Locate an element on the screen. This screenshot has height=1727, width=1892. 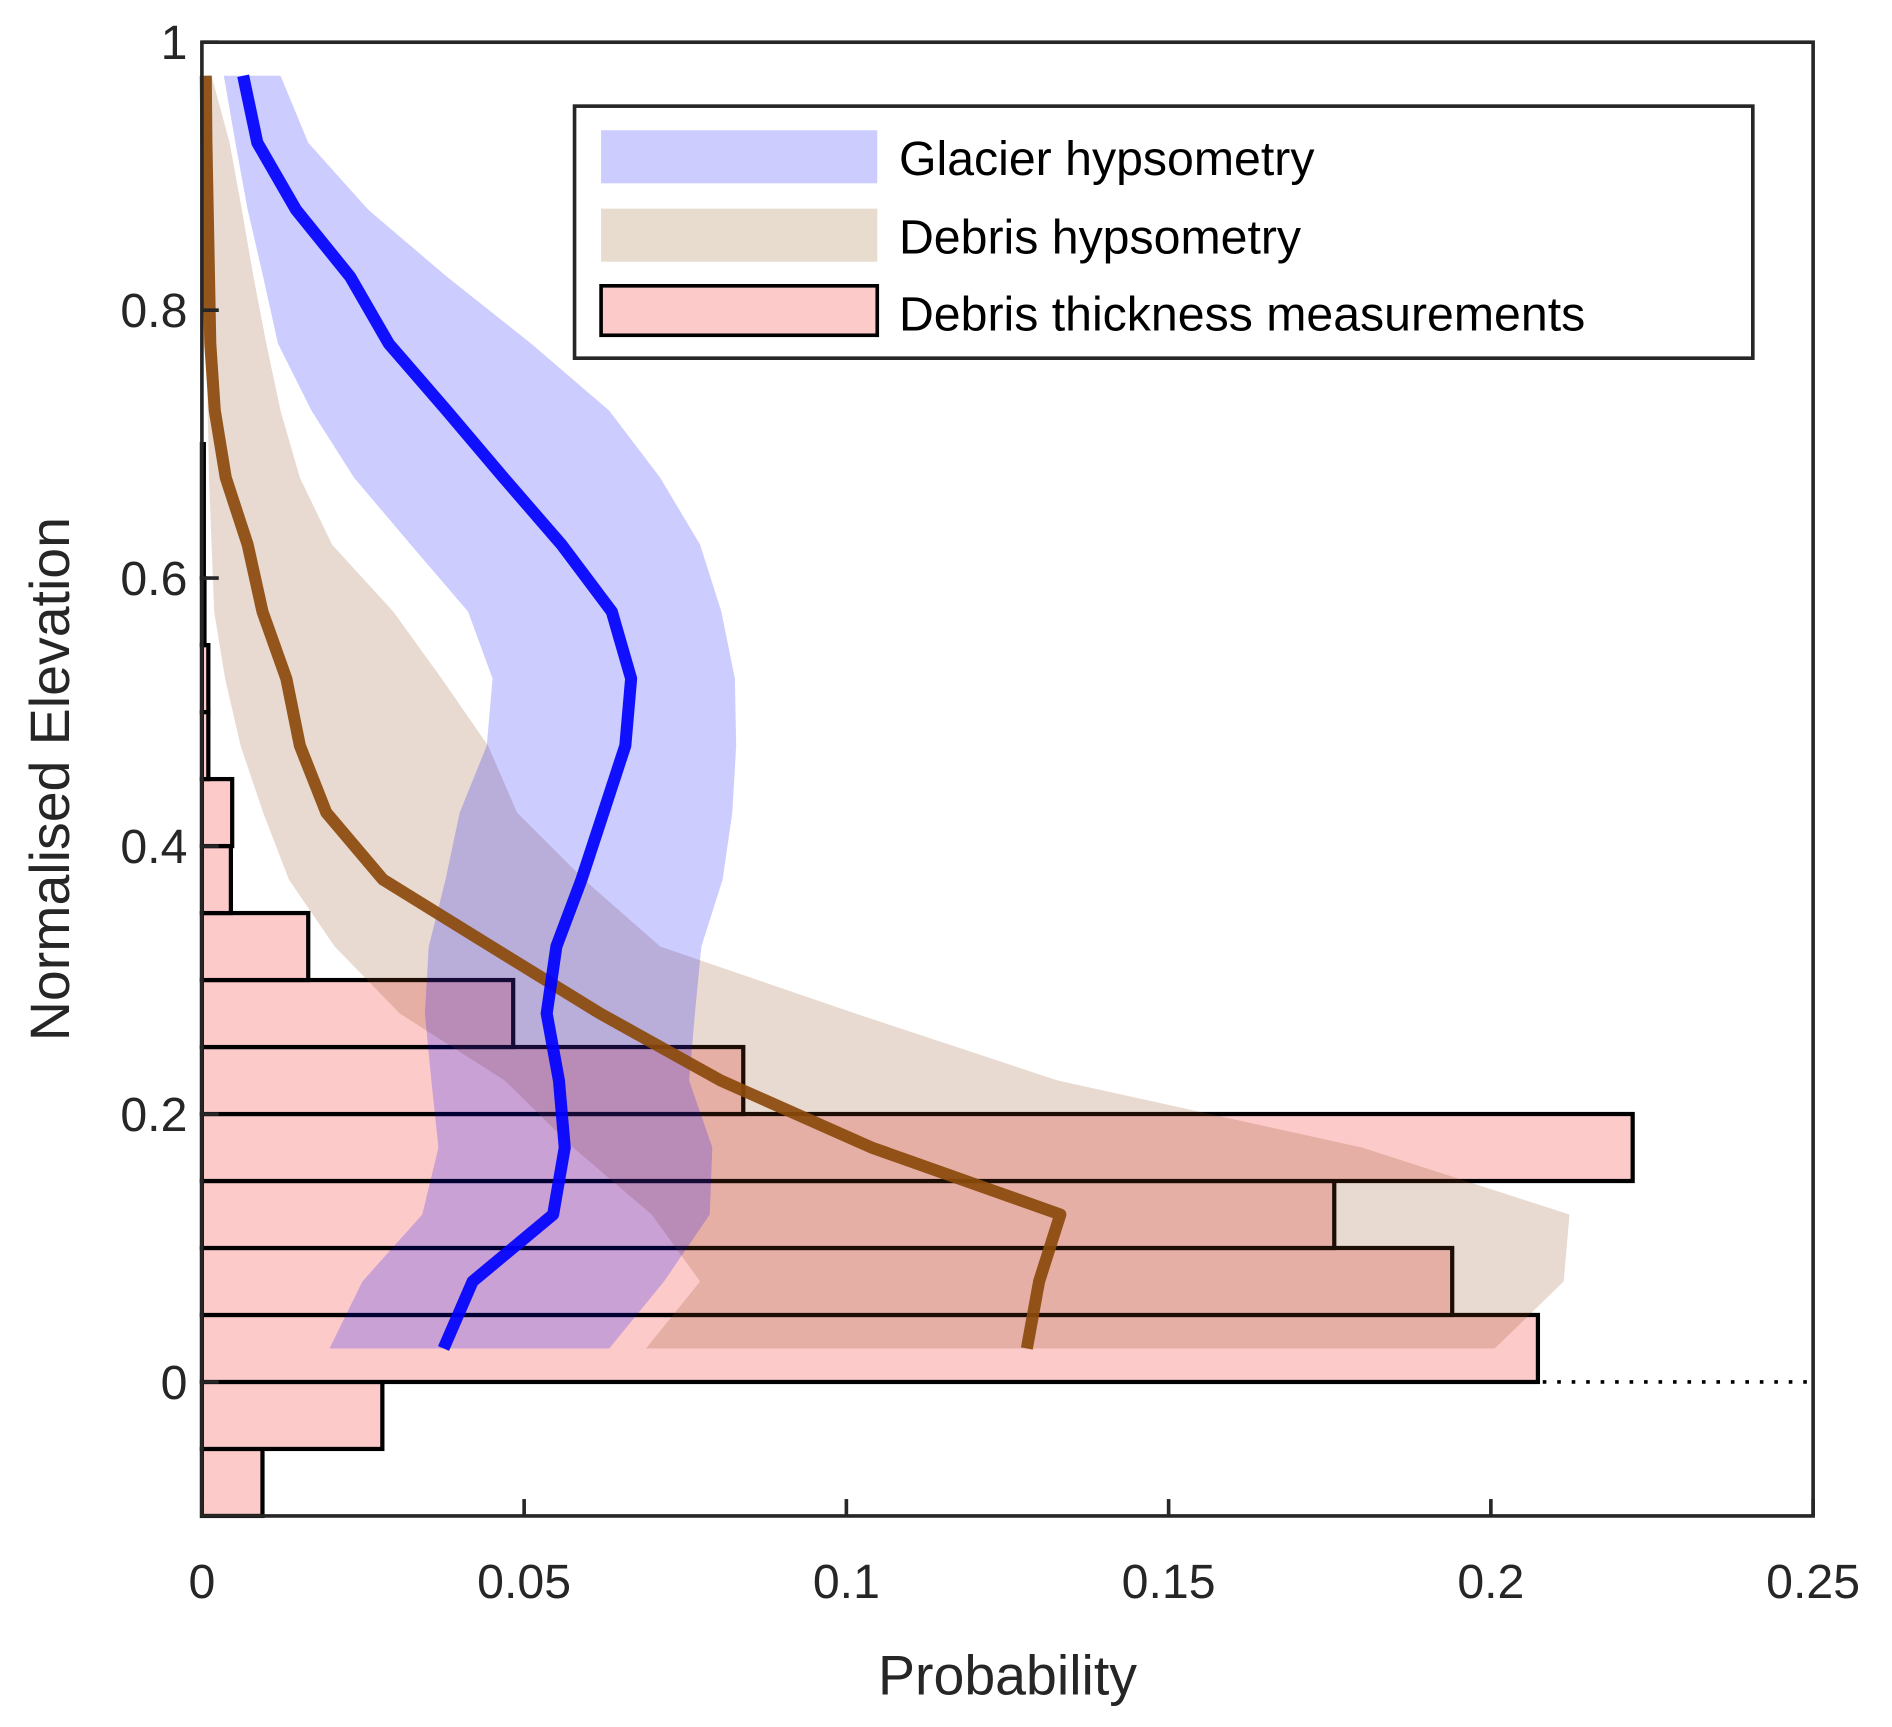
y-tick-label: 1 is located at coordinates (174, 43).